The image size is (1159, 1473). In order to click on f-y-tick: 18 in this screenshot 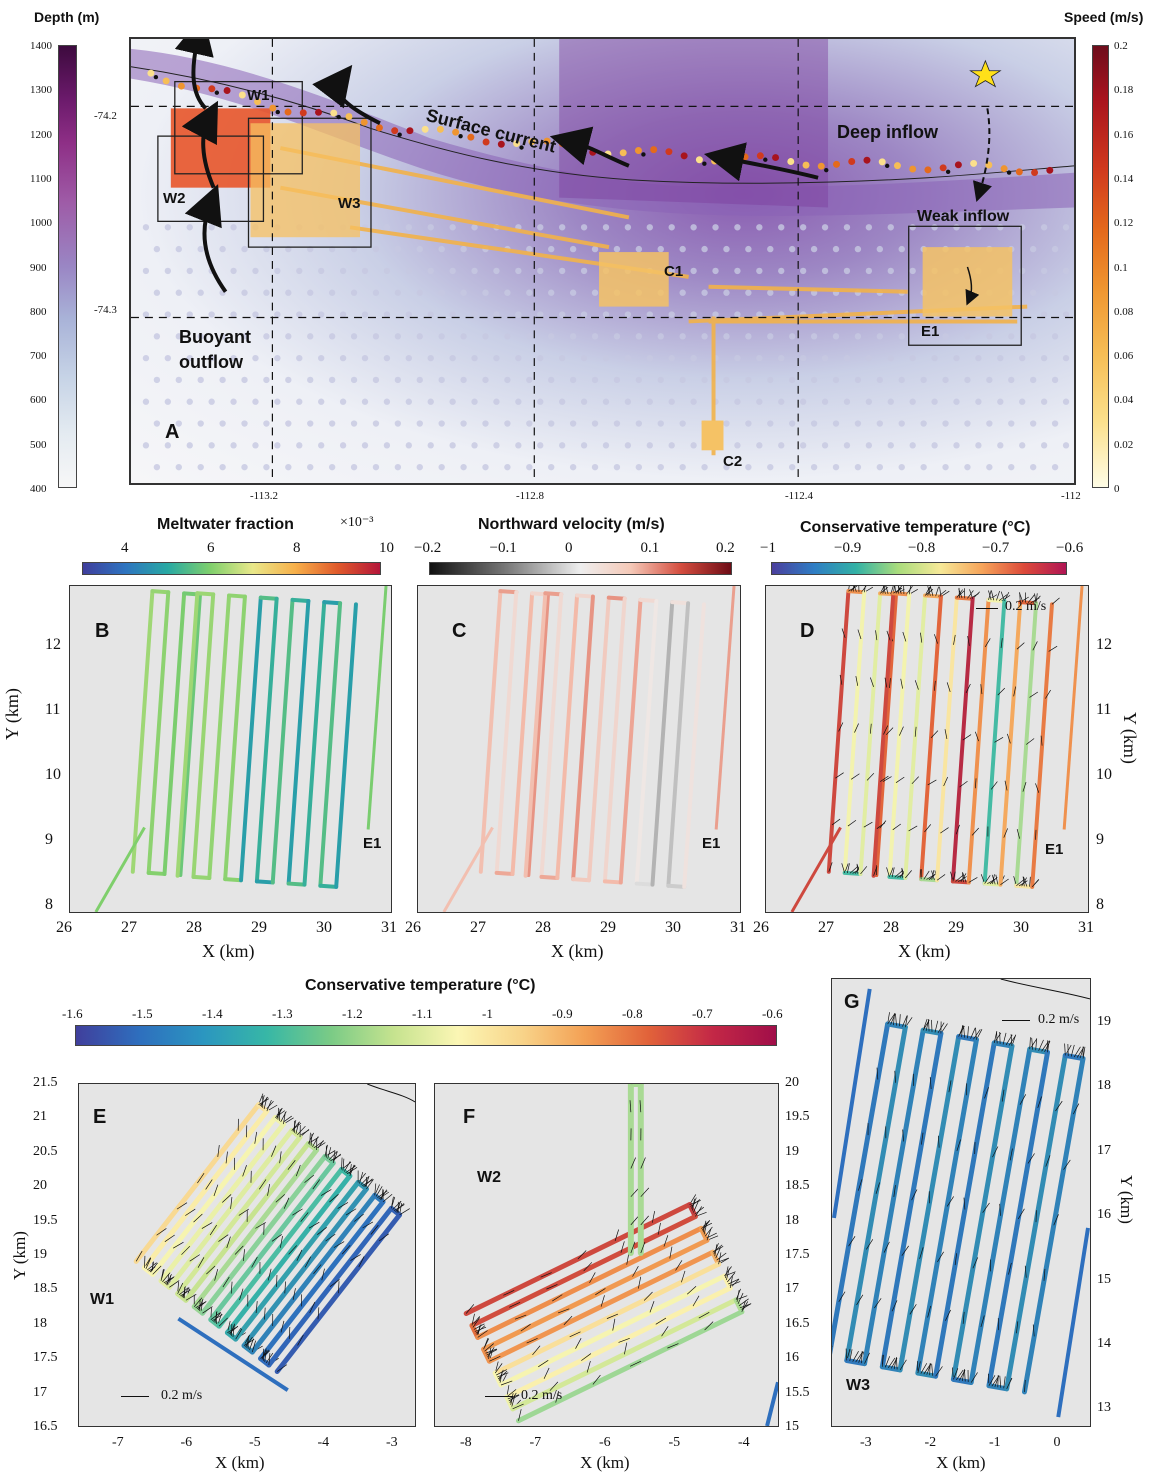, I will do `click(792, 1220)`.